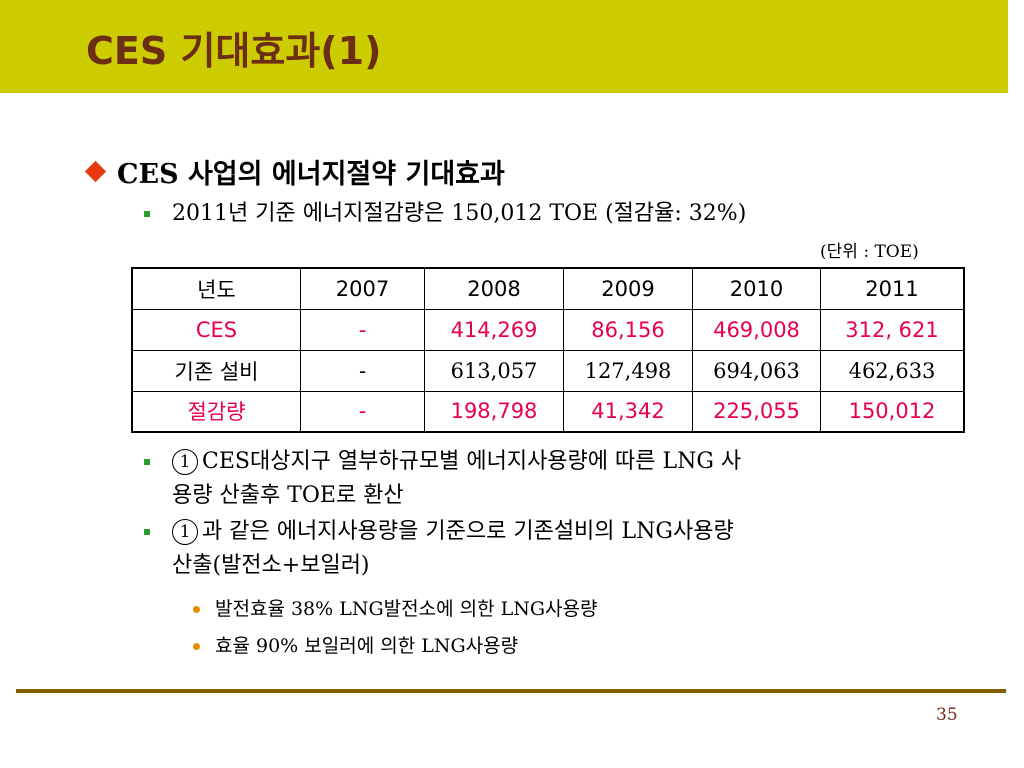 Image resolution: width=1024 pixels, height=768 pixels. What do you see at coordinates (311, 174) in the screenshot?
I see `main-heading: CES 사업의 에너지절약 기대효과` at bounding box center [311, 174].